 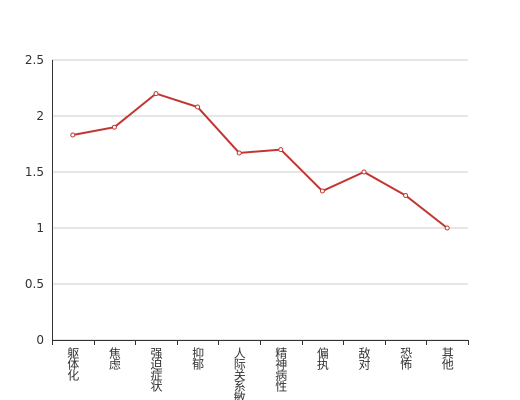 What do you see at coordinates (198, 358) in the screenshot?
I see `x-tick-label: 抑郁` at bounding box center [198, 358].